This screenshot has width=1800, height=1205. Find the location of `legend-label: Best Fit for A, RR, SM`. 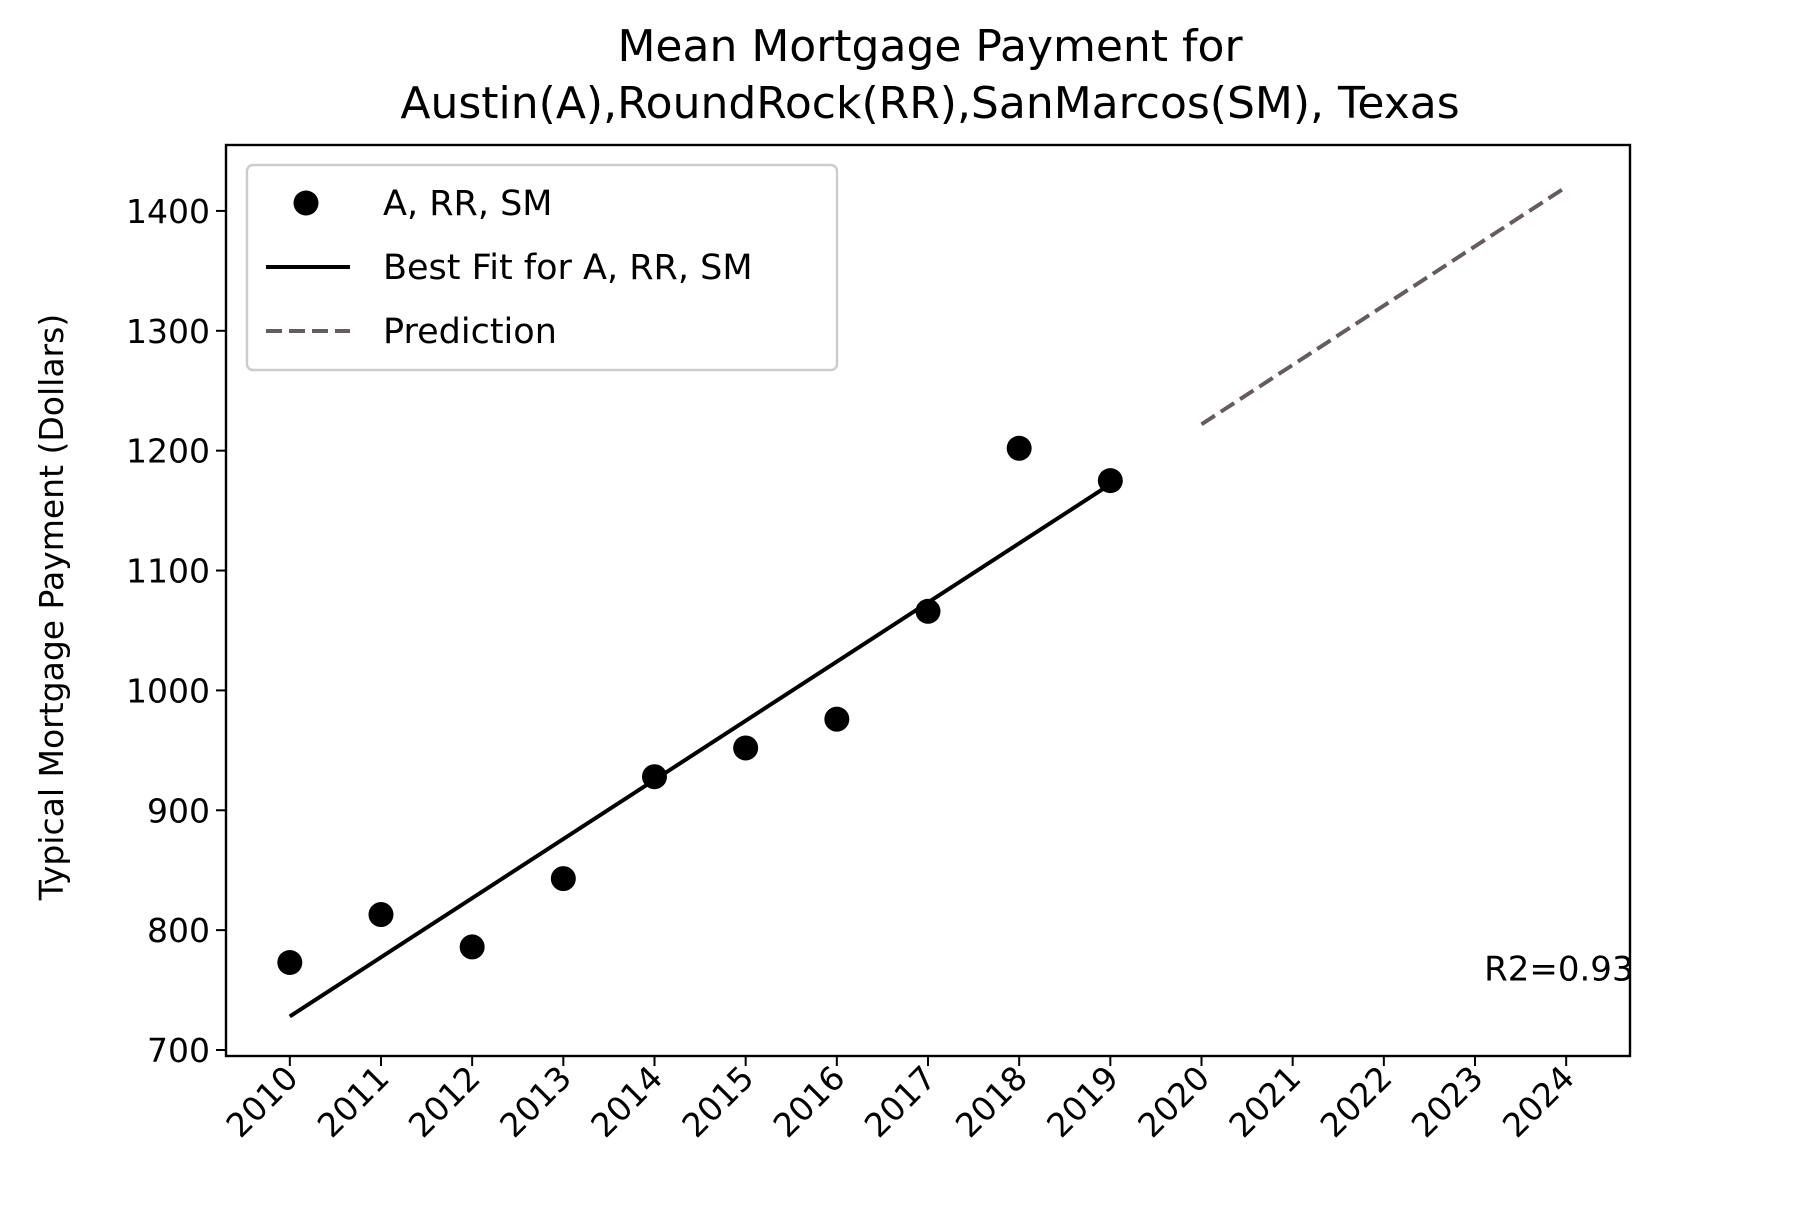

legend-label: Best Fit for A, RR, SM is located at coordinates (568, 268).